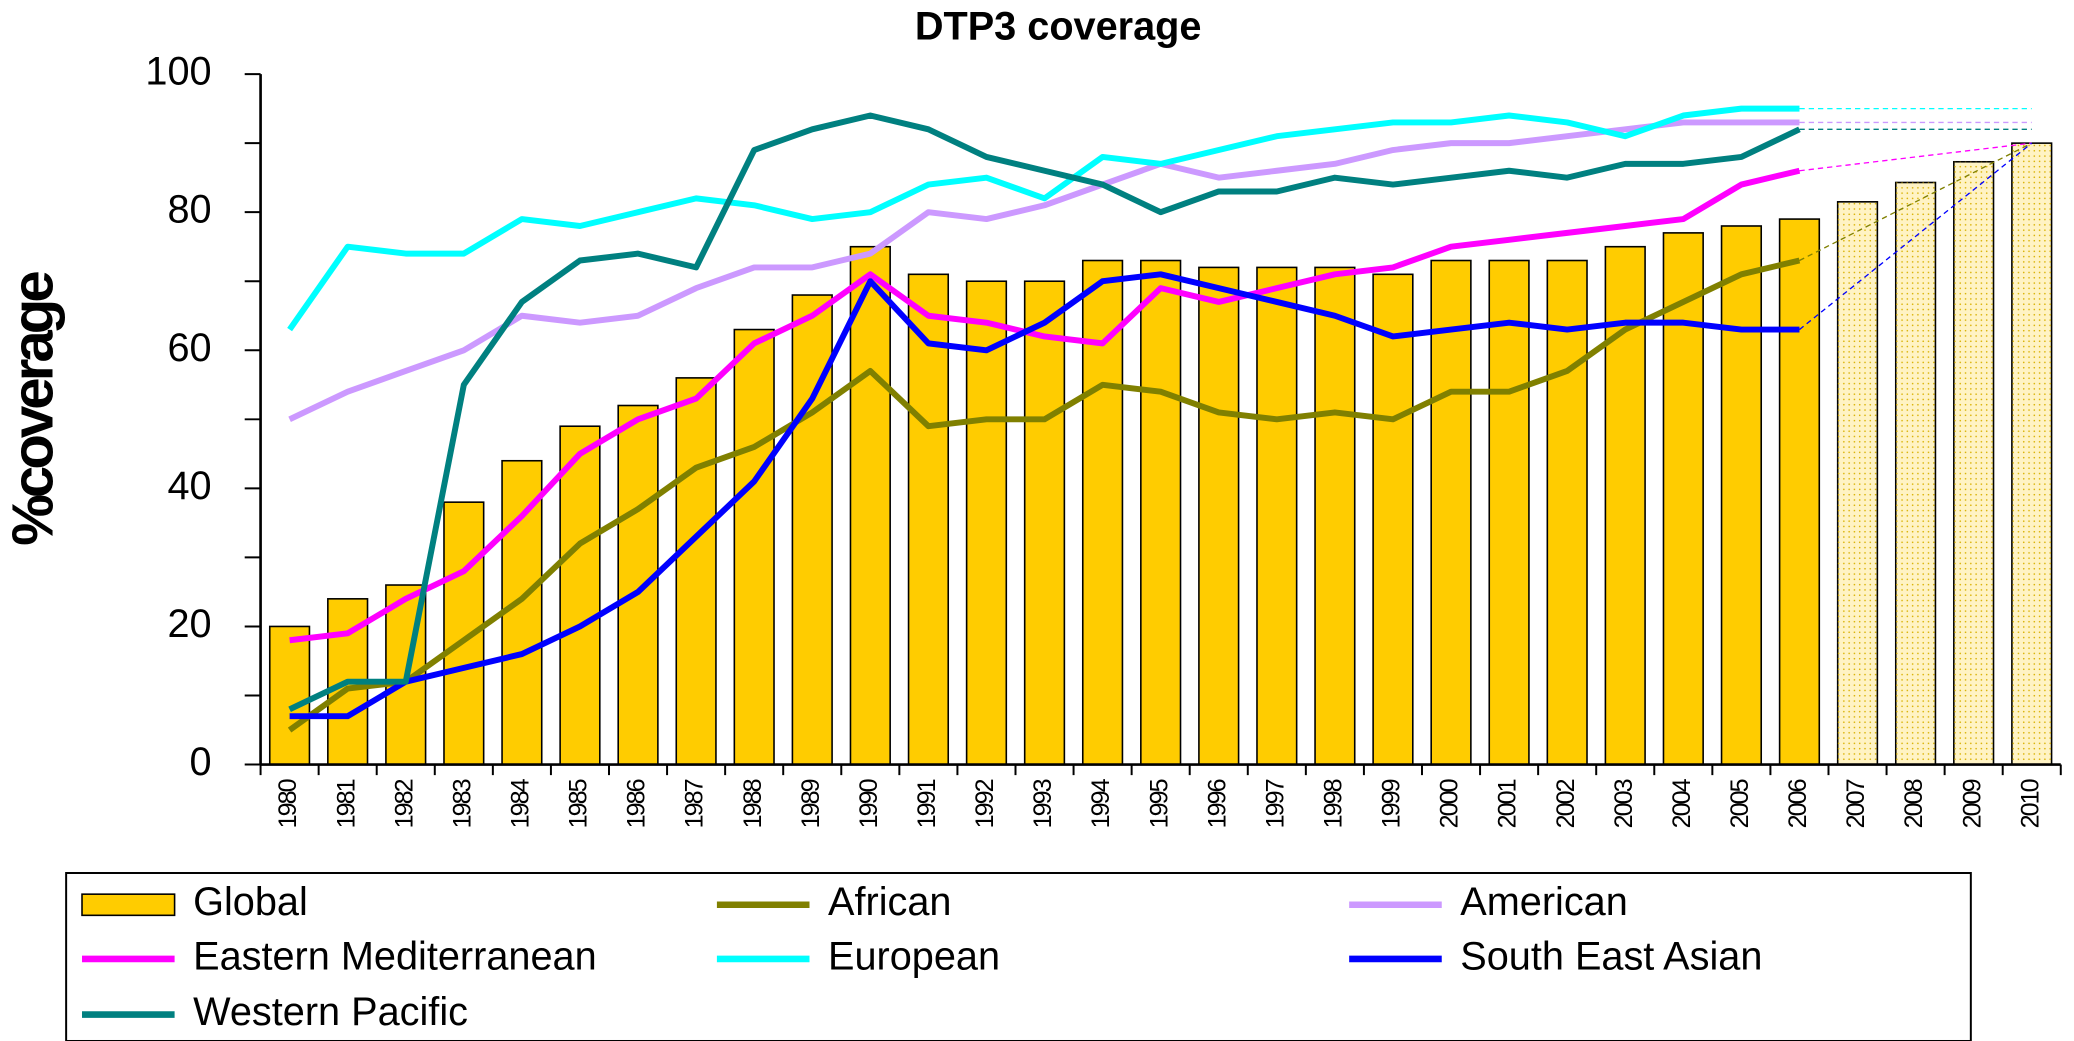 Image resolution: width=2074 pixels, height=1041 pixels. What do you see at coordinates (1101, 803) in the screenshot?
I see `x-tick-label: 1994` at bounding box center [1101, 803].